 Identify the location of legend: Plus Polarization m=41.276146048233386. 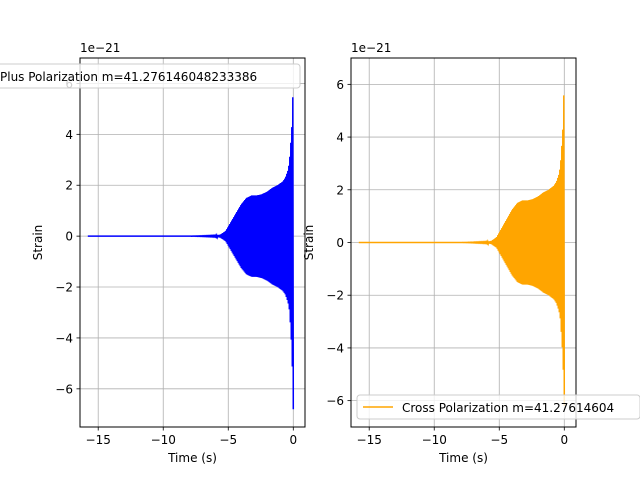
(150, 76).